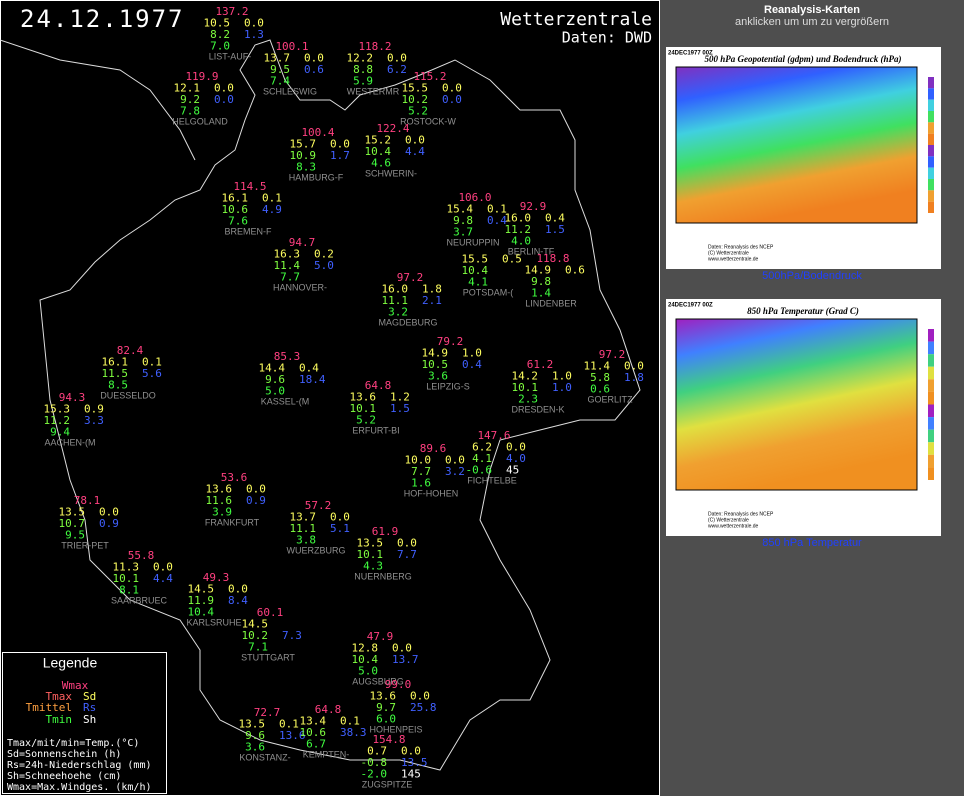 This screenshot has height=796, width=964. I want to click on map-stamp: 24DEC1977 00Z, so click(690, 54).